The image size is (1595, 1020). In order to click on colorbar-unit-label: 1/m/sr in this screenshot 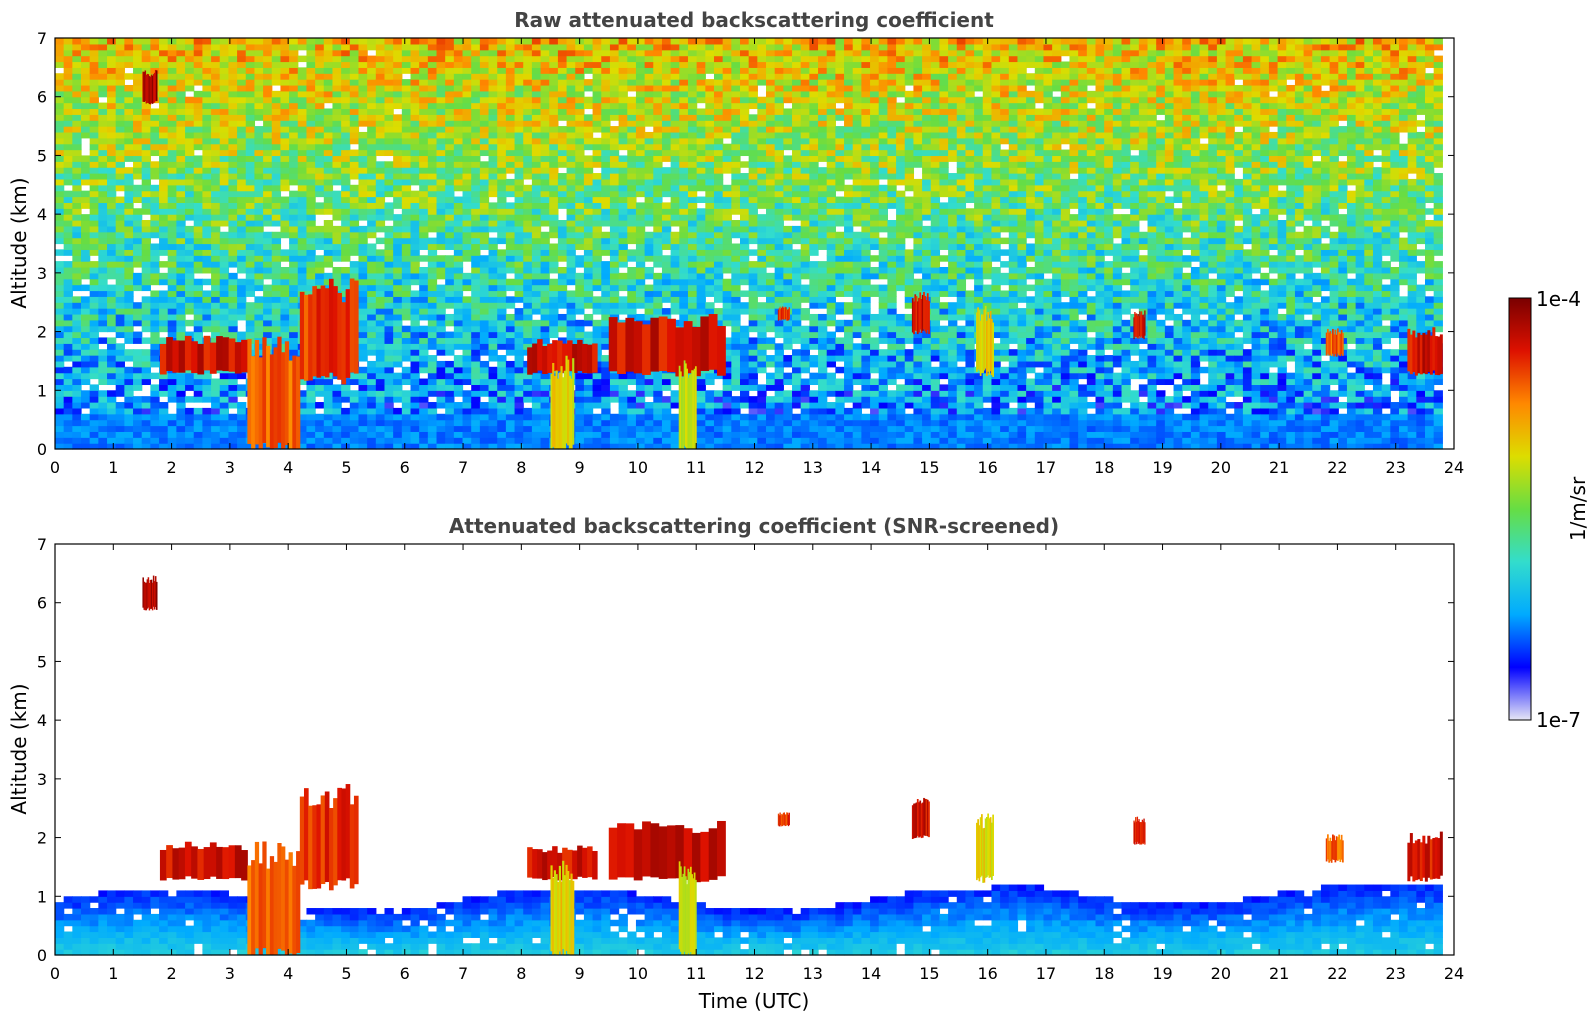, I will do `click(1578, 508)`.